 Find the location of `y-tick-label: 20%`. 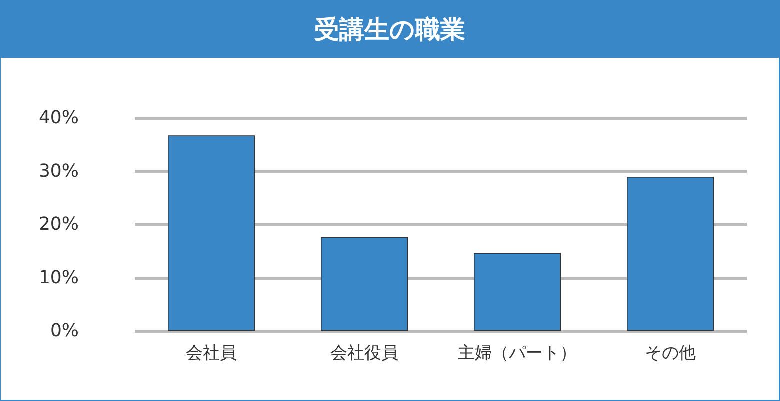

y-tick-label: 20% is located at coordinates (58, 224).